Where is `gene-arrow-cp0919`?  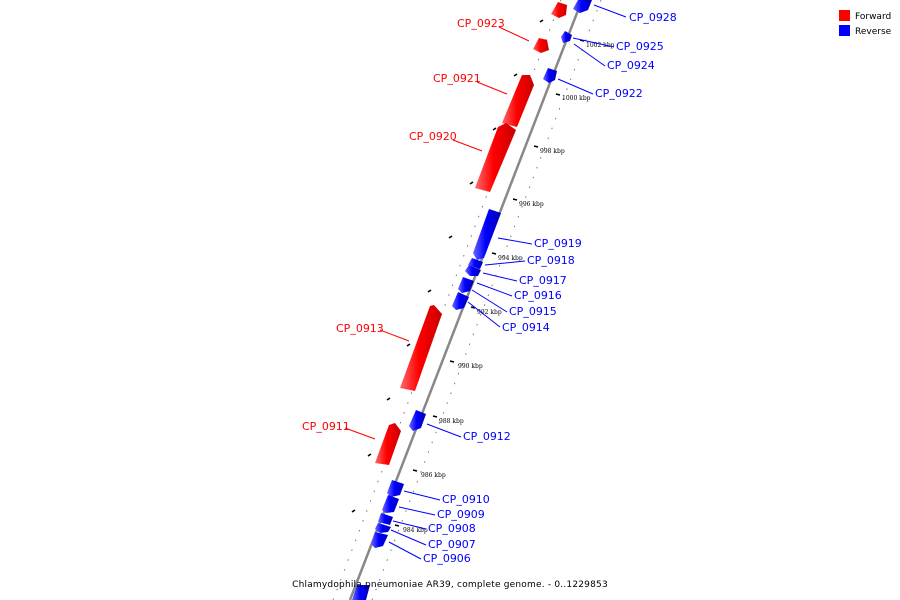 gene-arrow-cp0919 is located at coordinates (487, 234).